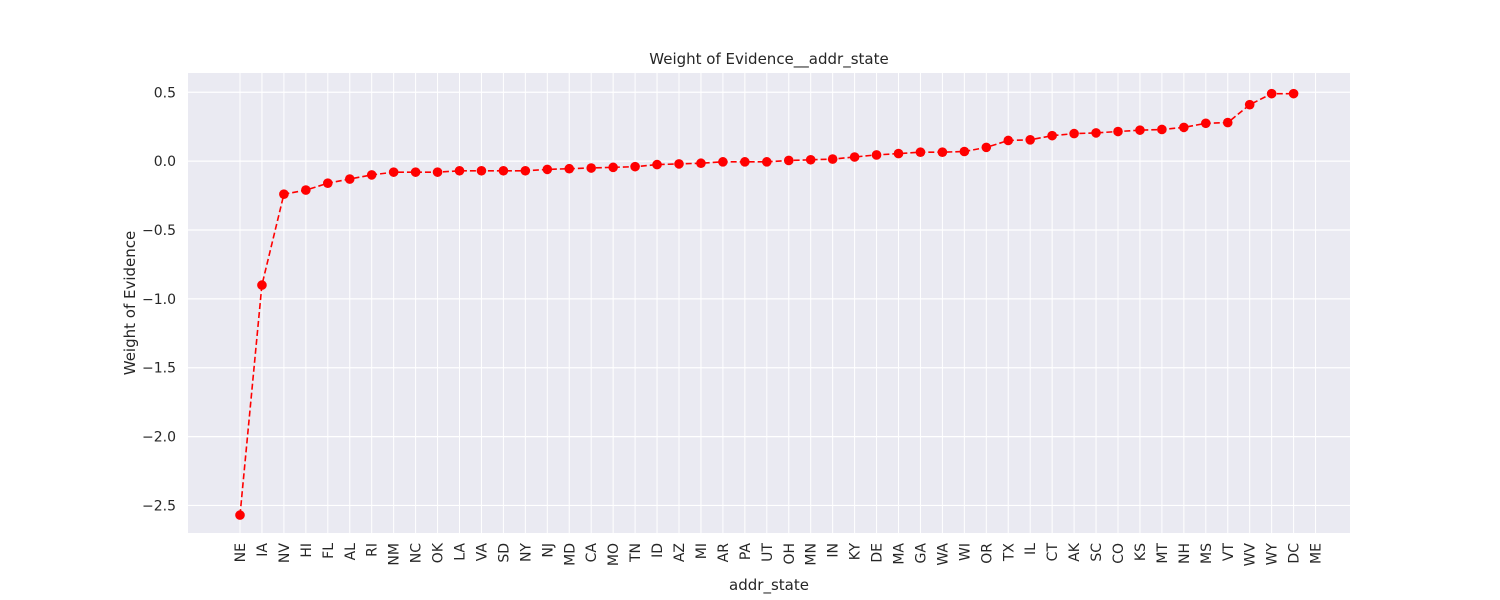 Image resolution: width=1500 pixels, height=600 pixels. Describe the element at coordinates (592, 553) in the screenshot. I see `x-tick-label: CA` at that location.